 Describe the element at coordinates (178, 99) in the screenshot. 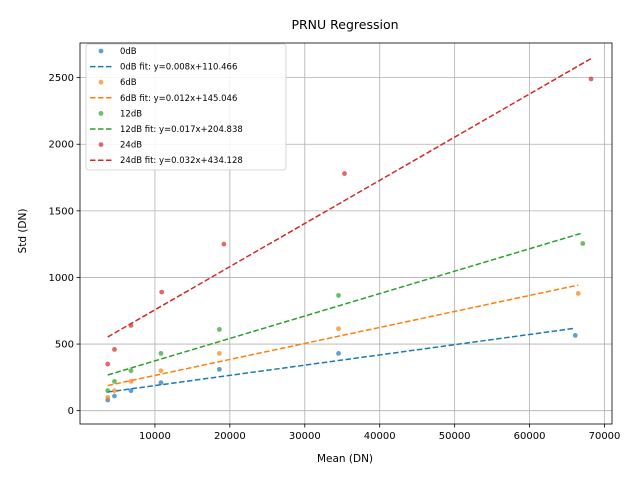

I see `legend-fit-label: 6dB fit: y=0.012x+145.046` at that location.